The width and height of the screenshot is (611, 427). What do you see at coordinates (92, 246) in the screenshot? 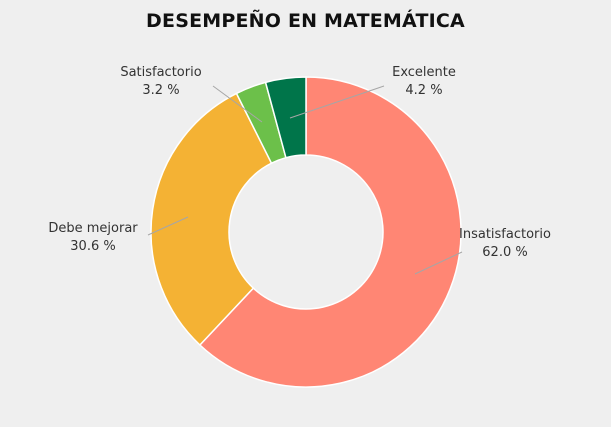
I see `value-label-debe-mejorar: 30.6 %` at bounding box center [92, 246].